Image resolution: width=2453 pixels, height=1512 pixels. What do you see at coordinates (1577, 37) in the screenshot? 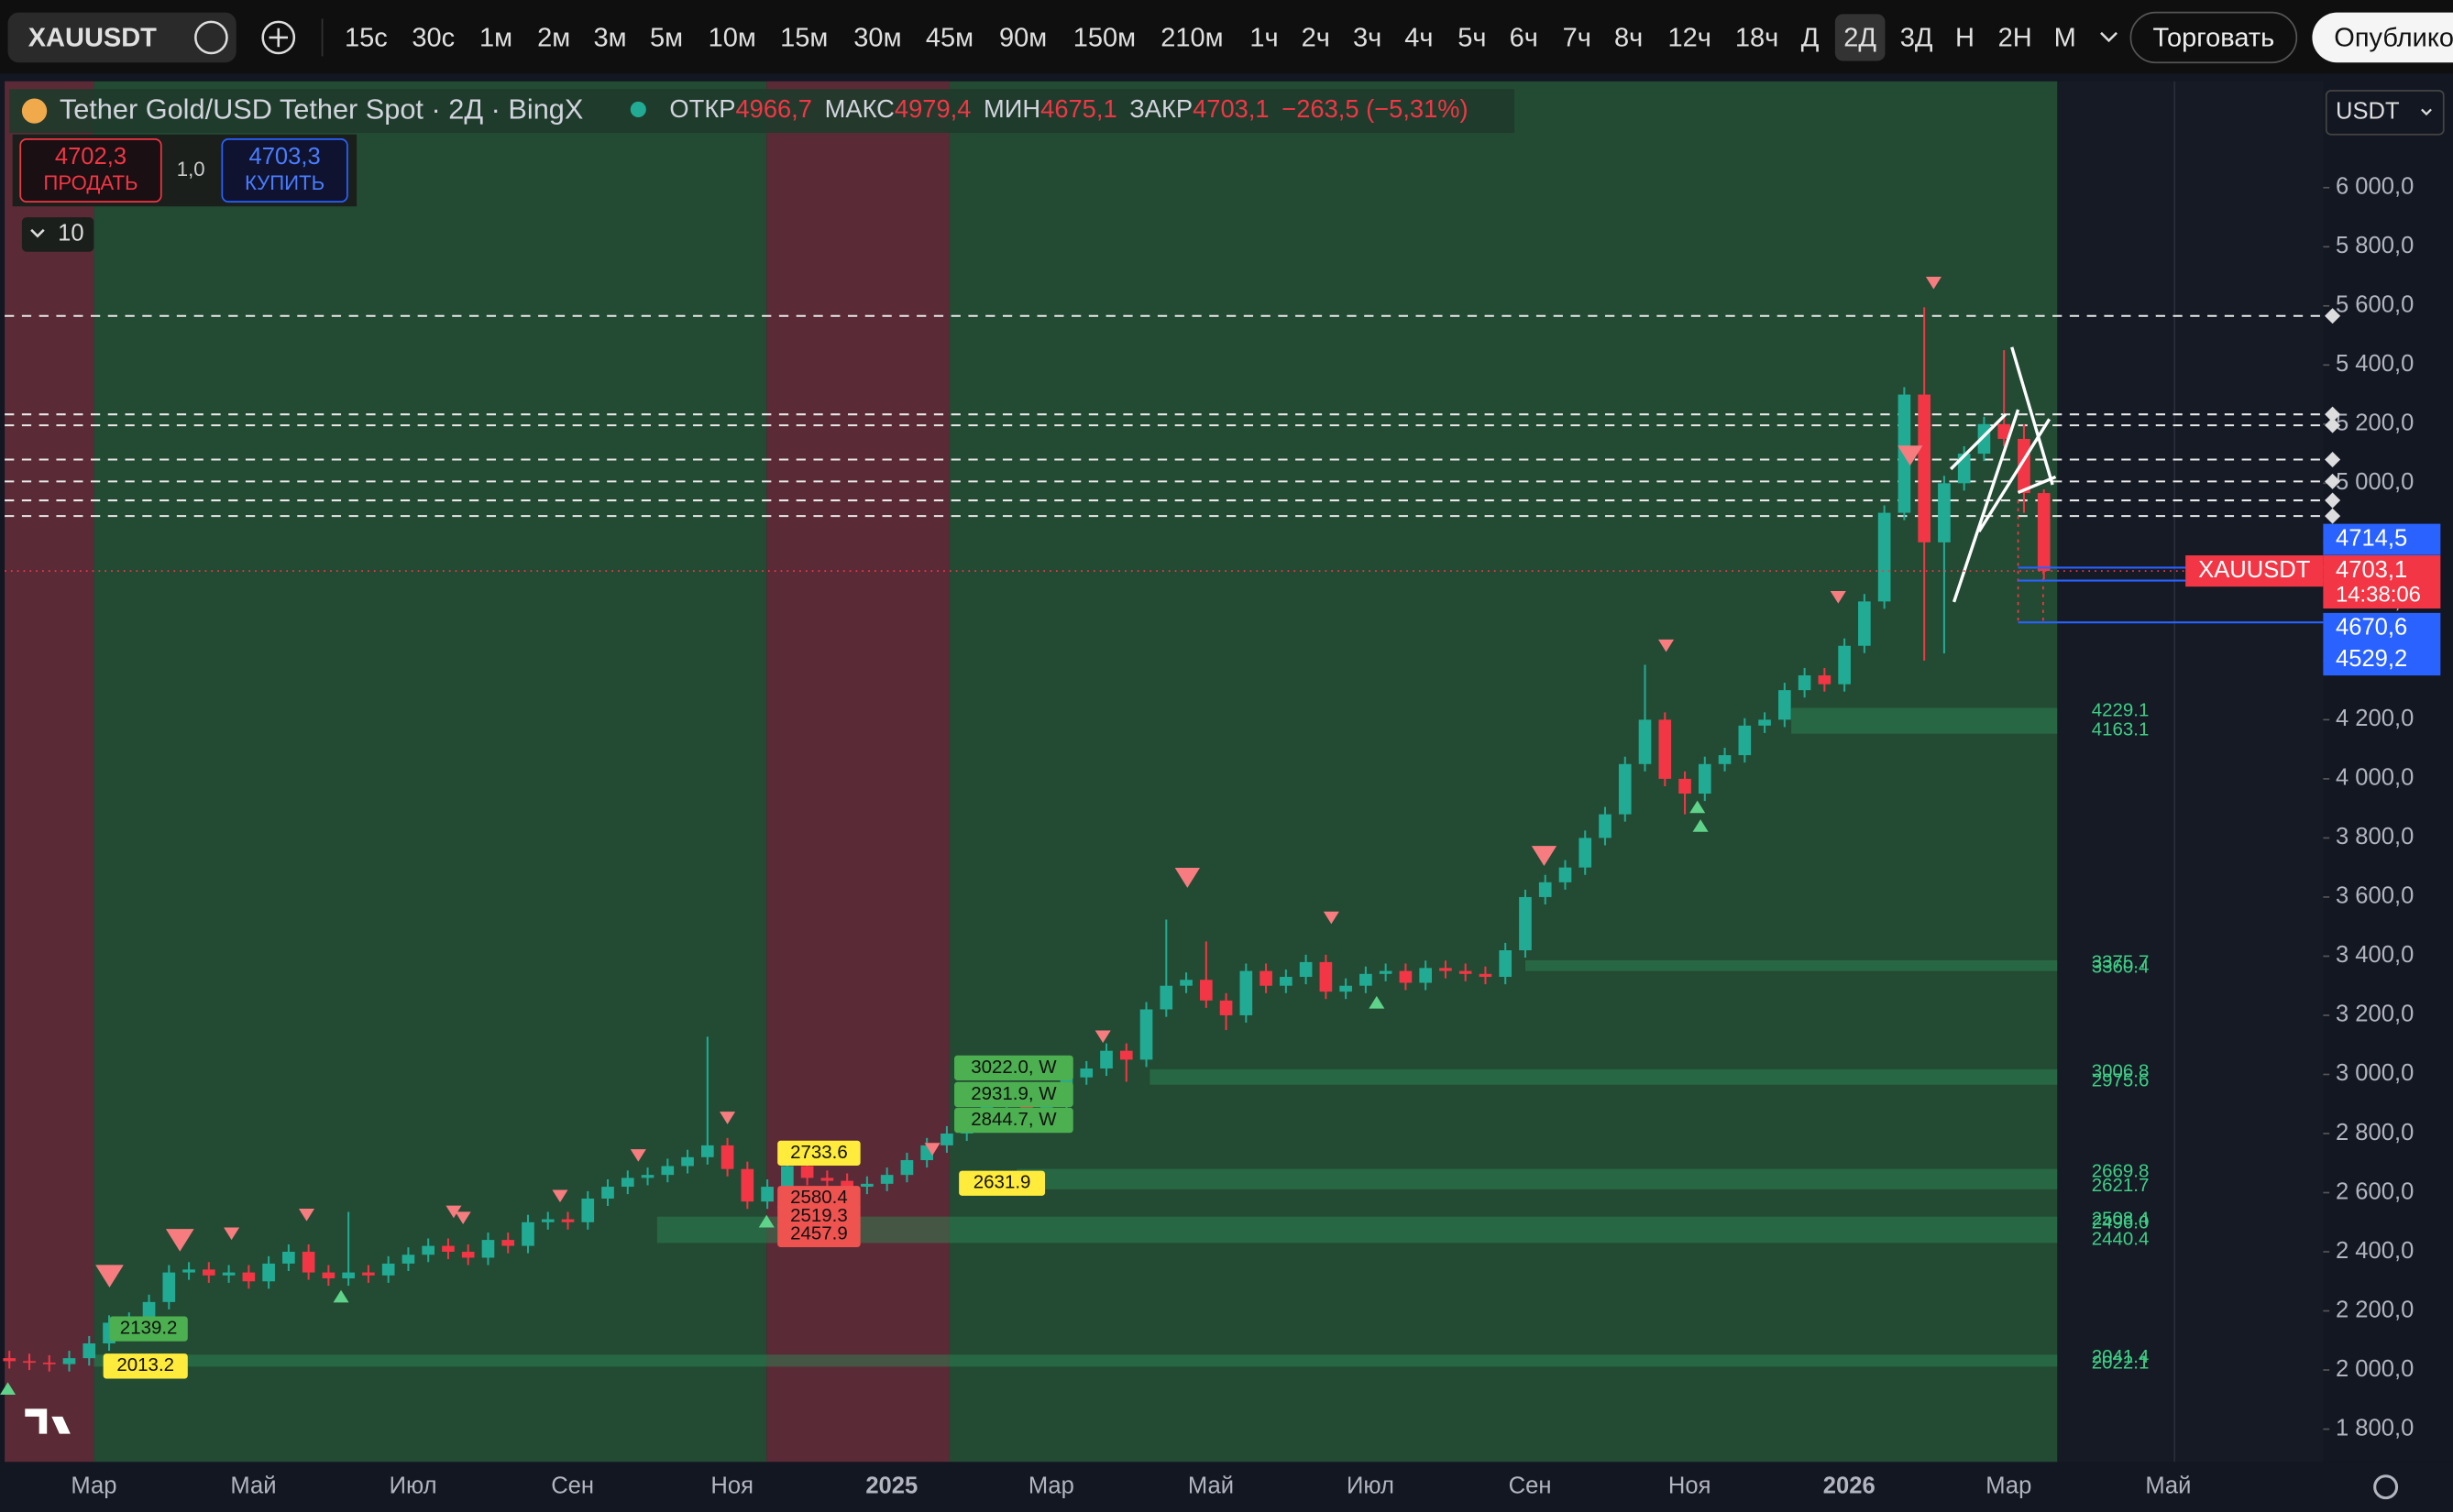
I see `interval: 7ч` at bounding box center [1577, 37].